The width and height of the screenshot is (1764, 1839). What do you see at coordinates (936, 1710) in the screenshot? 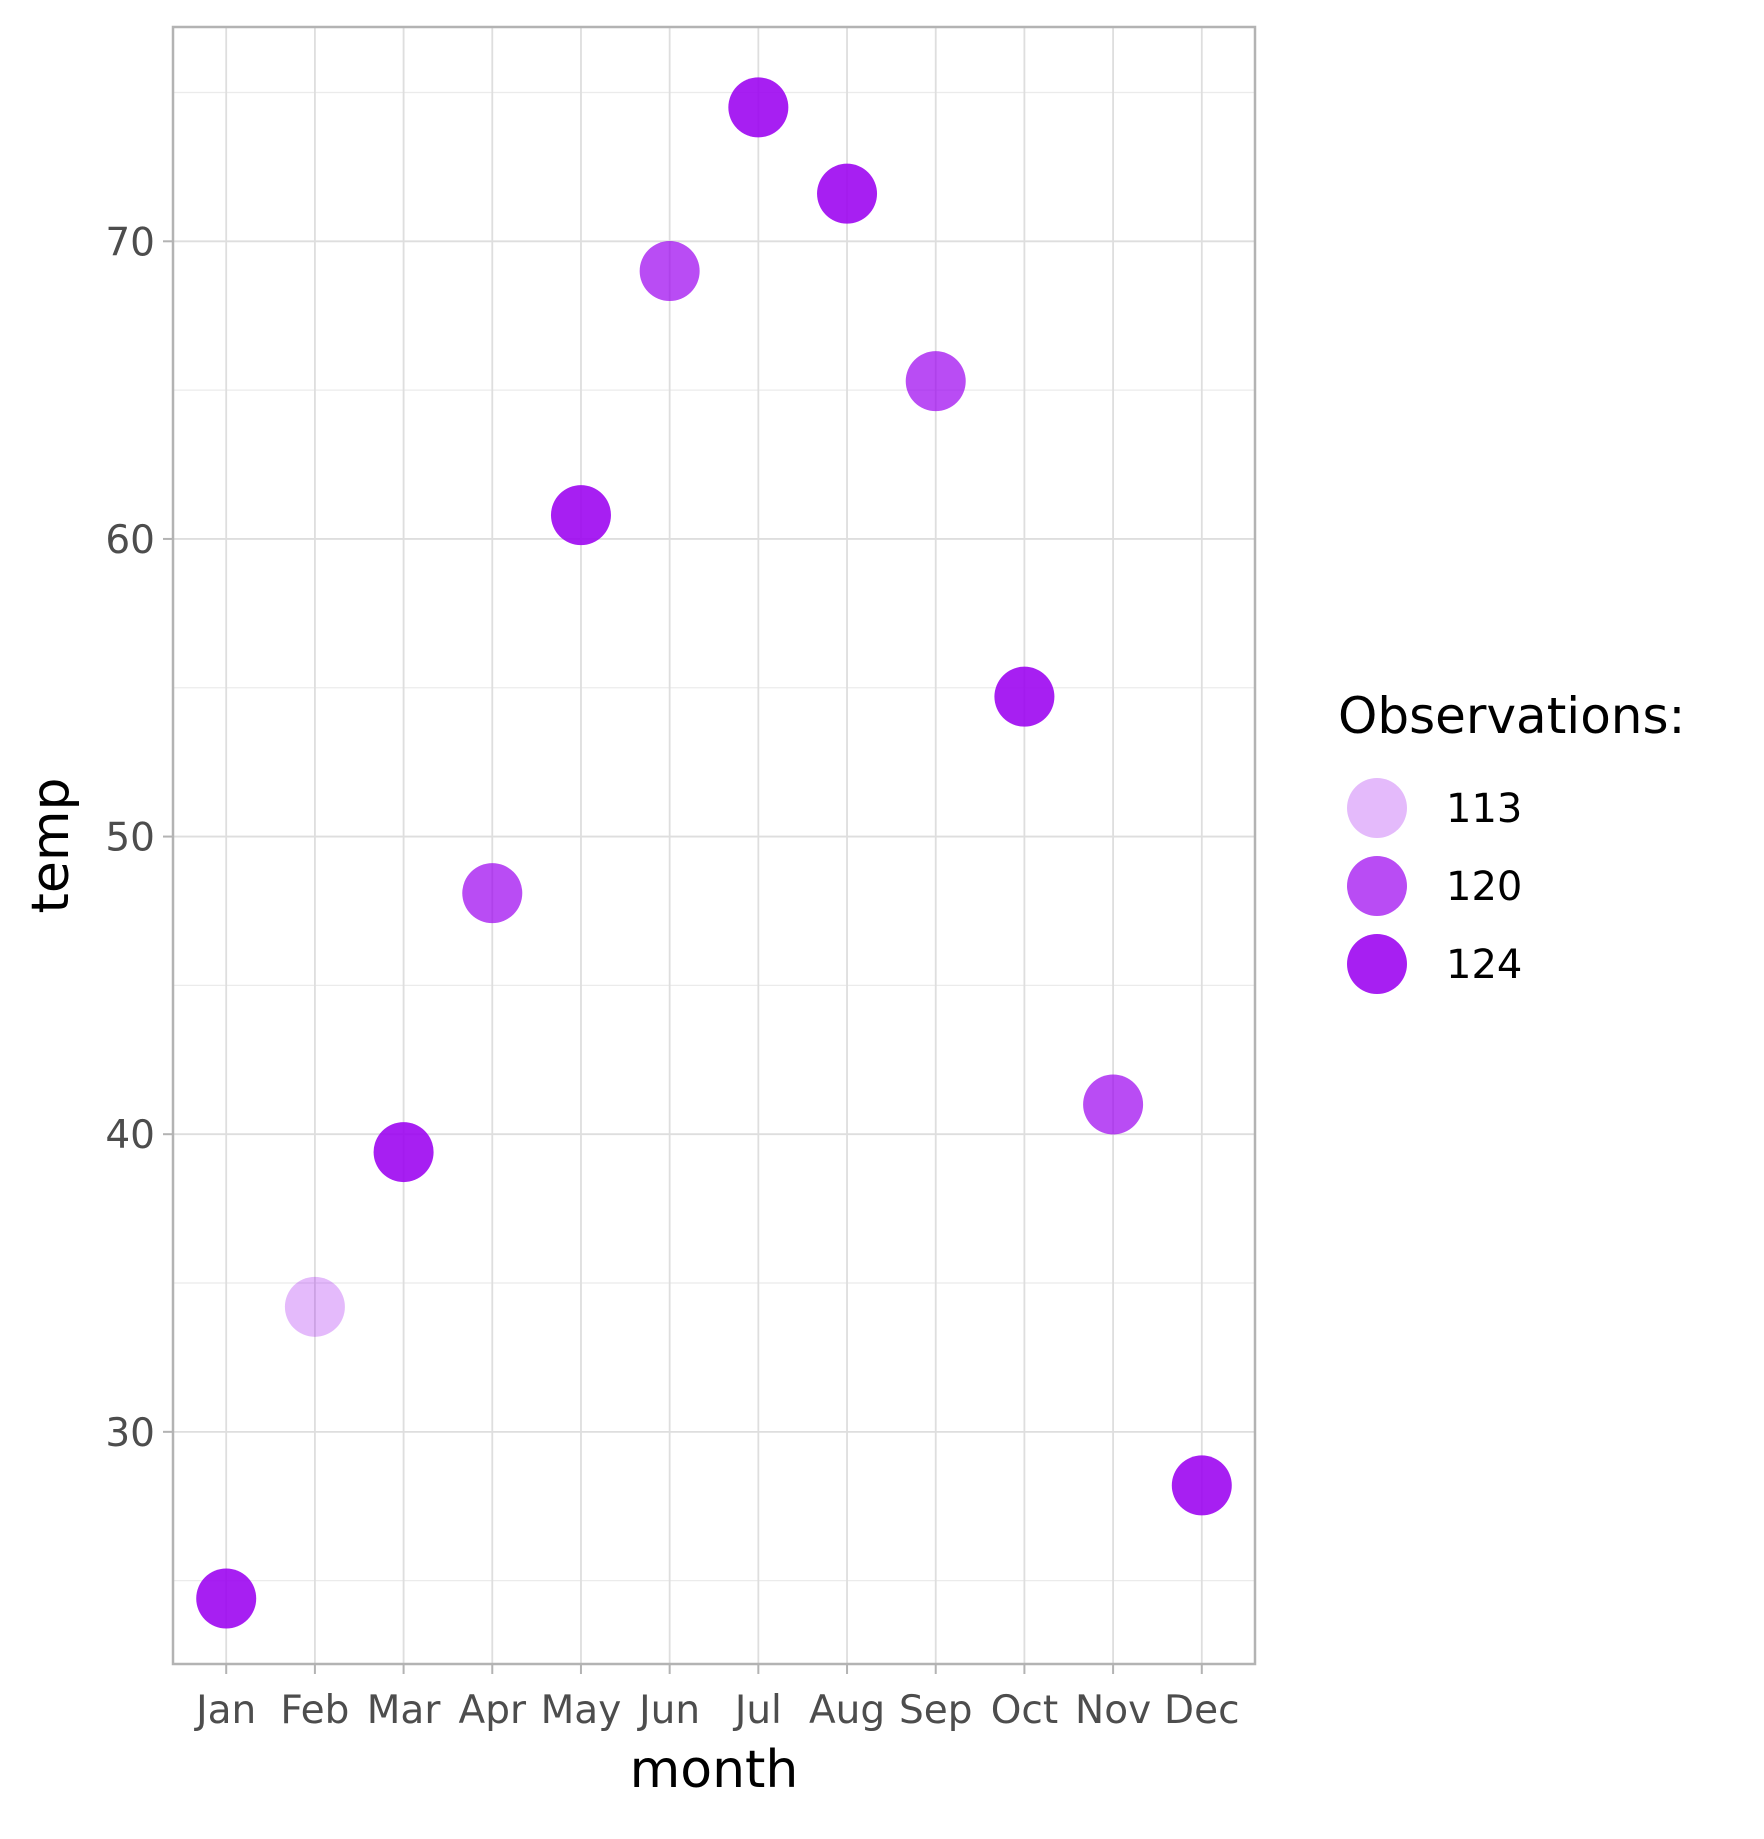
I see `x-tick-label: Sep` at bounding box center [936, 1710].